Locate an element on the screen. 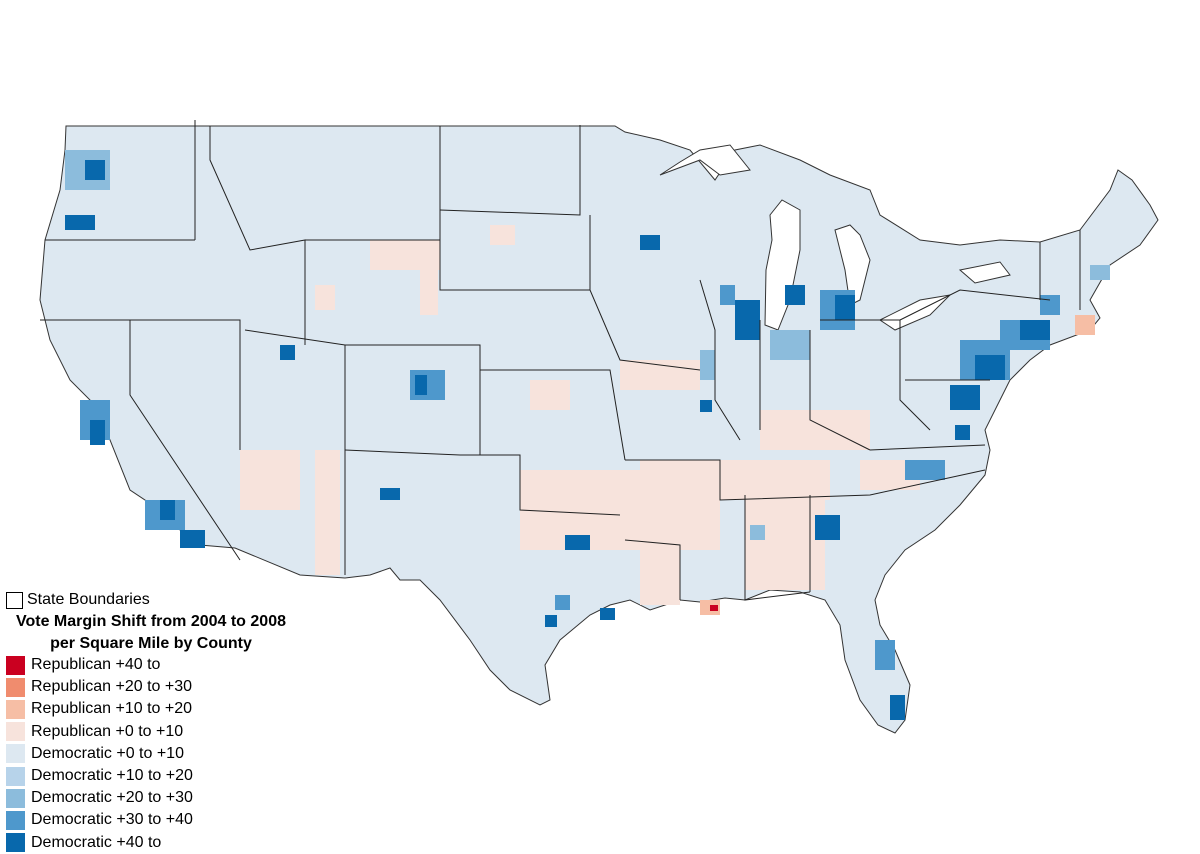 The height and width of the screenshot is (854, 1200). great-lakes is located at coordinates (835, 237).